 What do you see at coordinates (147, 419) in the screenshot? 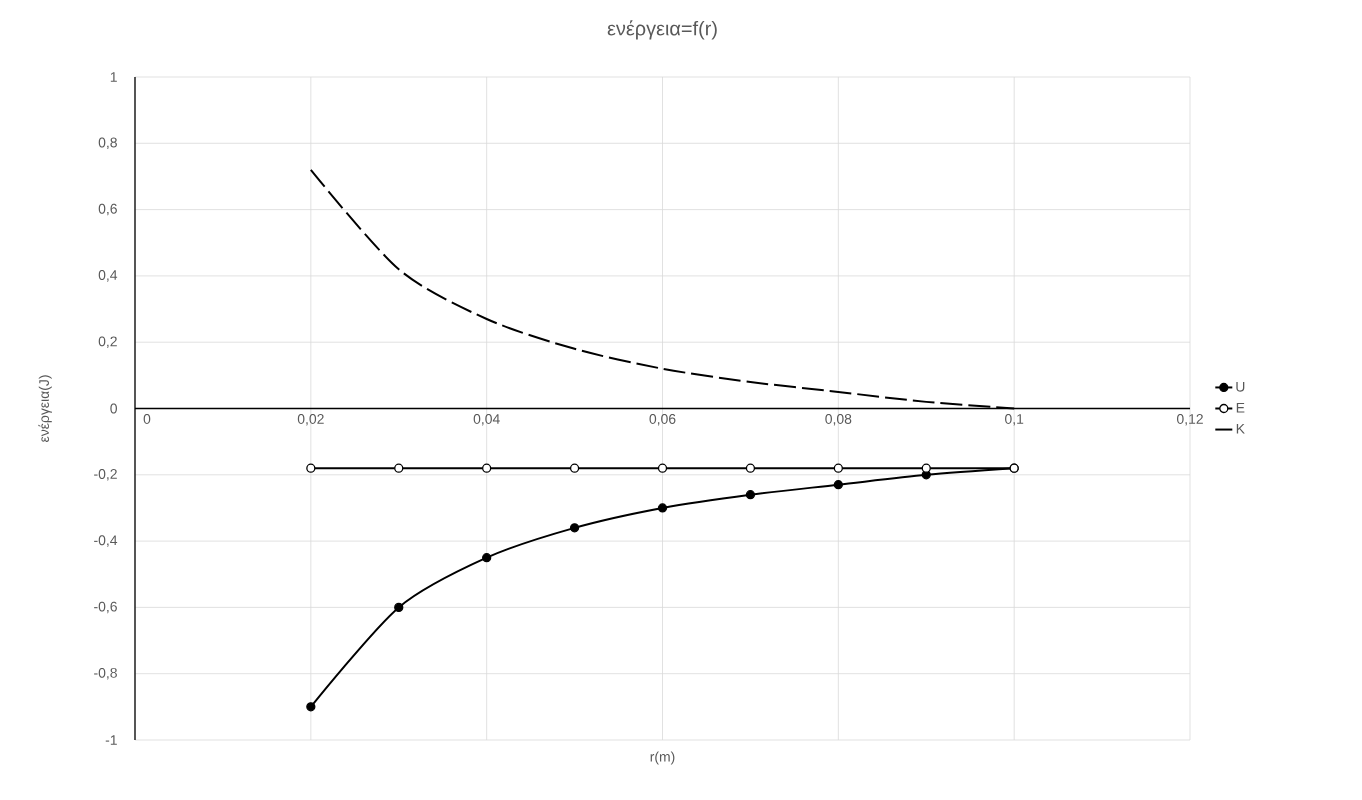
I see `x-tick-label: 0` at bounding box center [147, 419].